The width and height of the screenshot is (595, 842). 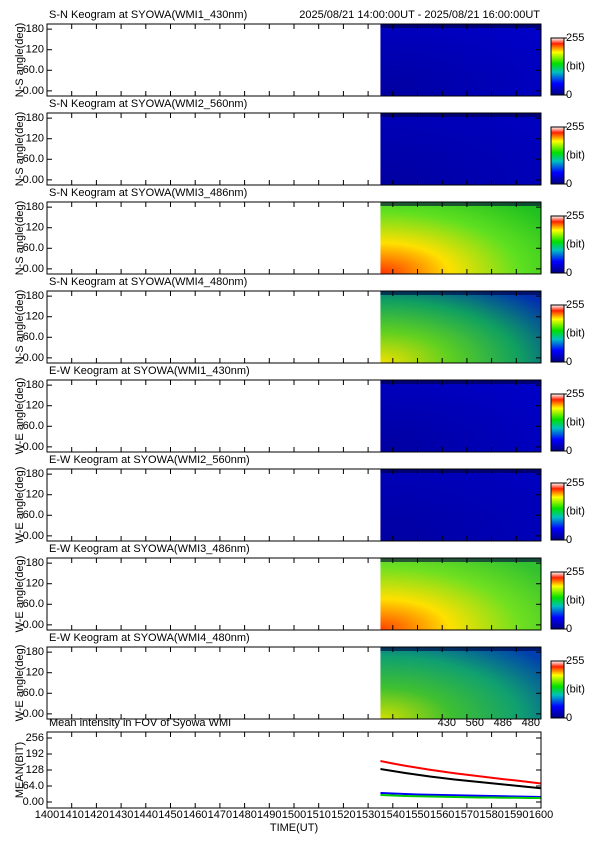 What do you see at coordinates (195, 815) in the screenshot?
I see `x-tick-label: 1460` at bounding box center [195, 815].